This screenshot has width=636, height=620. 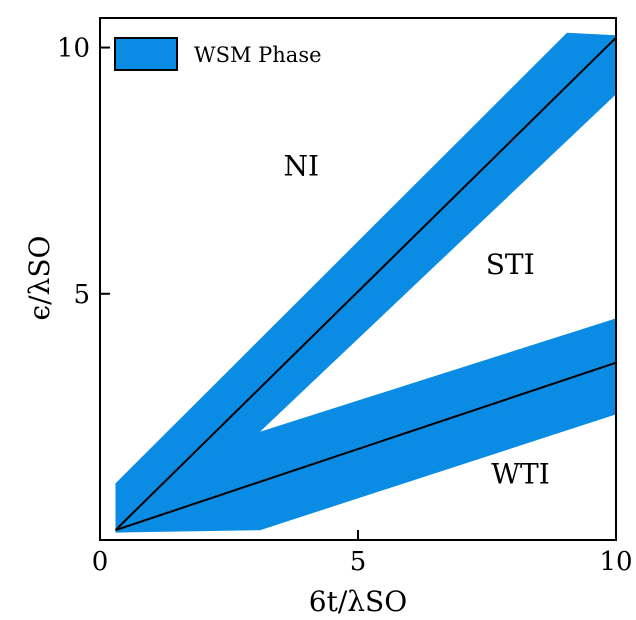 What do you see at coordinates (301, 166) in the screenshot?
I see `region-label: NI` at bounding box center [301, 166].